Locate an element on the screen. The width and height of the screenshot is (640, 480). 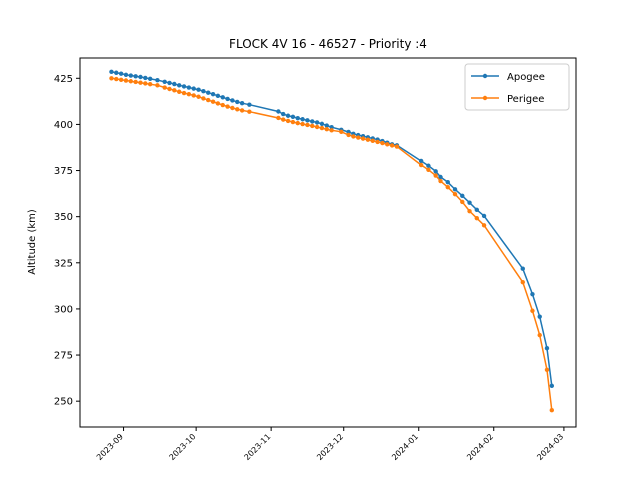
legend-label-apogee: Apogee is located at coordinates (526, 77).